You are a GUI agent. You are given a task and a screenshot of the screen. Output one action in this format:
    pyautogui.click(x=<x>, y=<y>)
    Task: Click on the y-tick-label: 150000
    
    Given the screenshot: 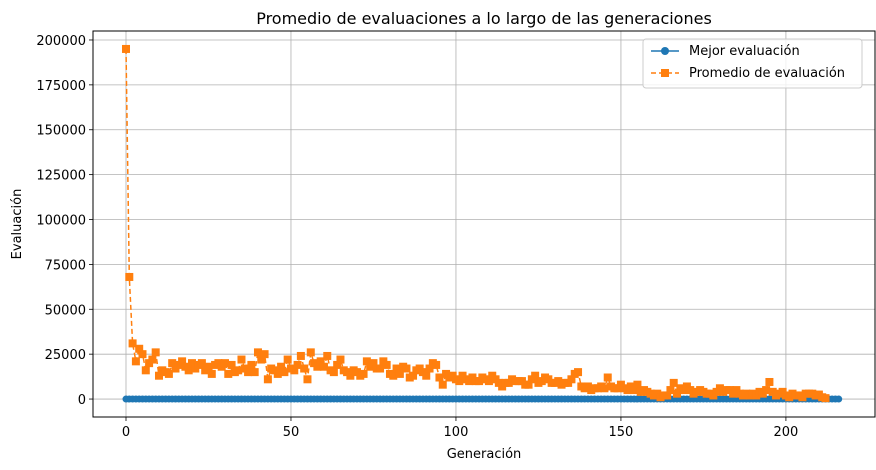 What is the action you would take?
    pyautogui.click(x=61, y=131)
    